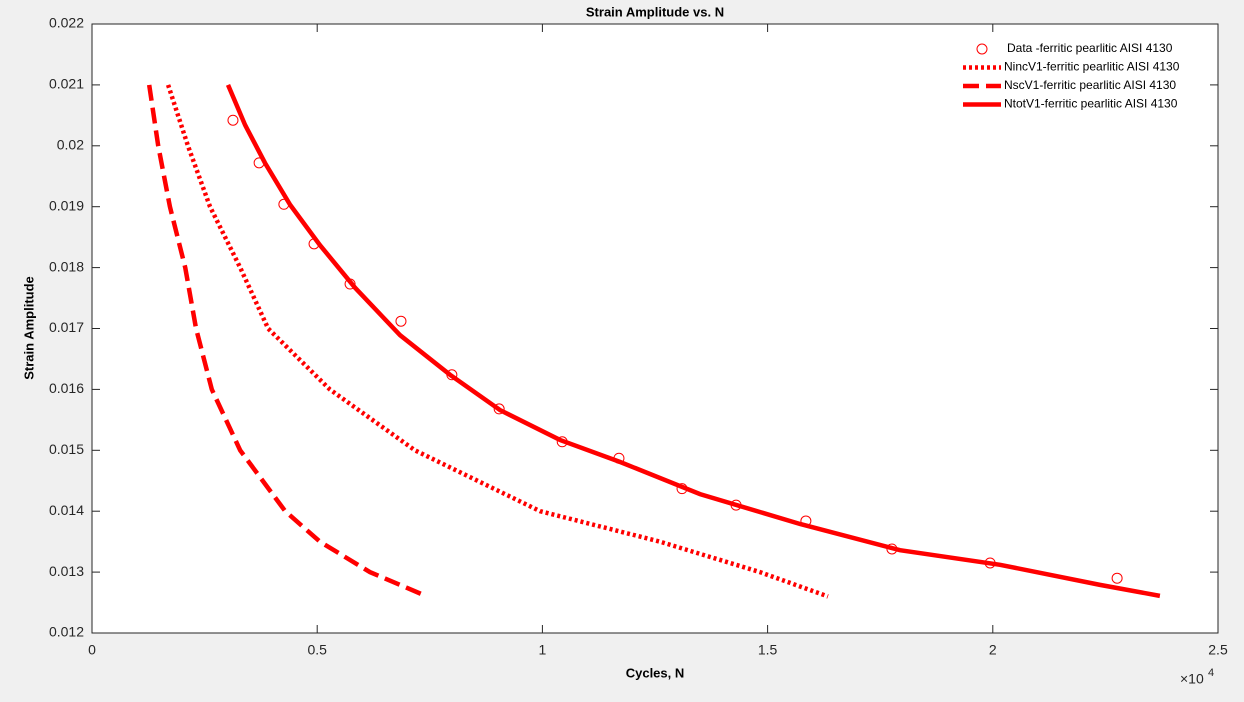  Describe the element at coordinates (66, 84) in the screenshot. I see `y-tick-label: 0.021` at that location.